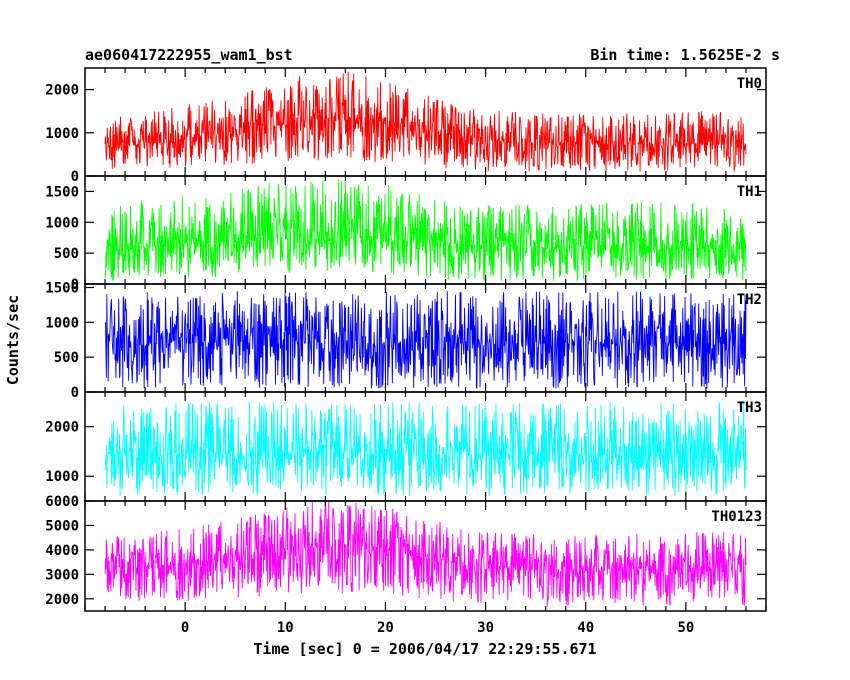 This screenshot has width=850, height=680. I want to click on series-line-th0, so click(425, 121).